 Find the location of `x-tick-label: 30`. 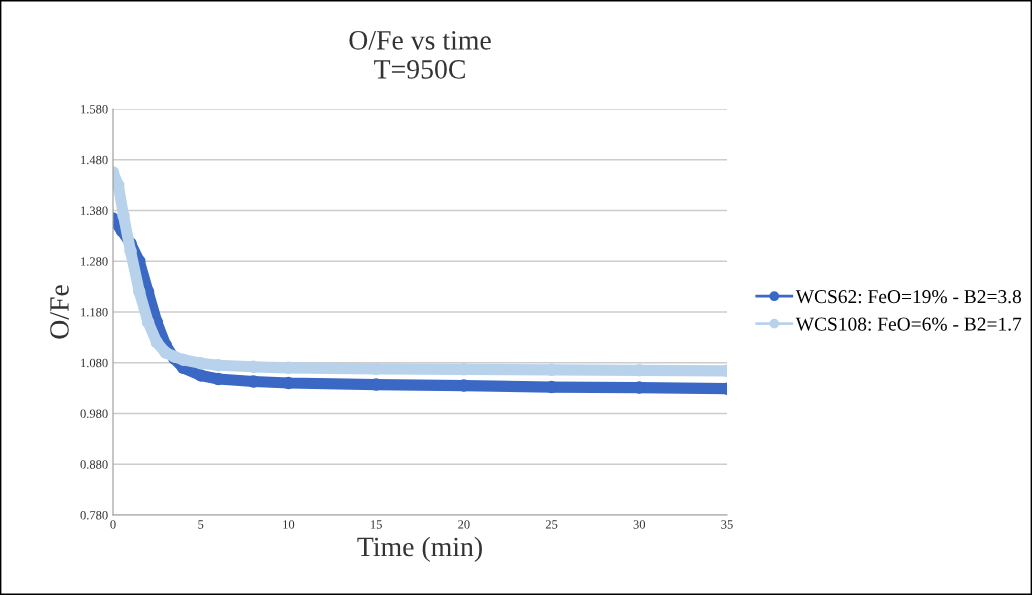

x-tick-label: 30 is located at coordinates (639, 524).